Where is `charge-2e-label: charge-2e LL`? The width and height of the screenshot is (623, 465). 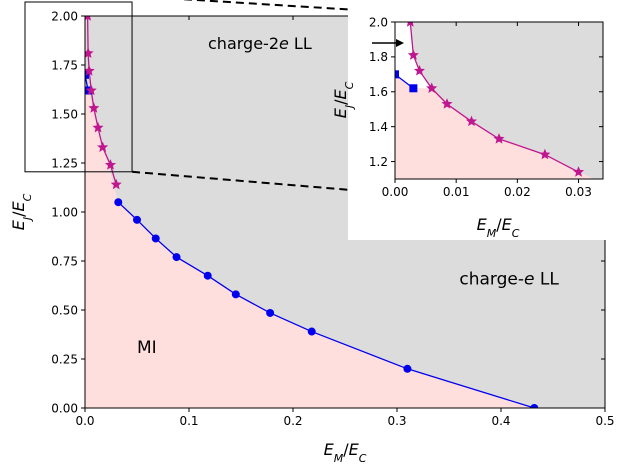 charge-2e-label: charge-2e LL is located at coordinates (260, 43).